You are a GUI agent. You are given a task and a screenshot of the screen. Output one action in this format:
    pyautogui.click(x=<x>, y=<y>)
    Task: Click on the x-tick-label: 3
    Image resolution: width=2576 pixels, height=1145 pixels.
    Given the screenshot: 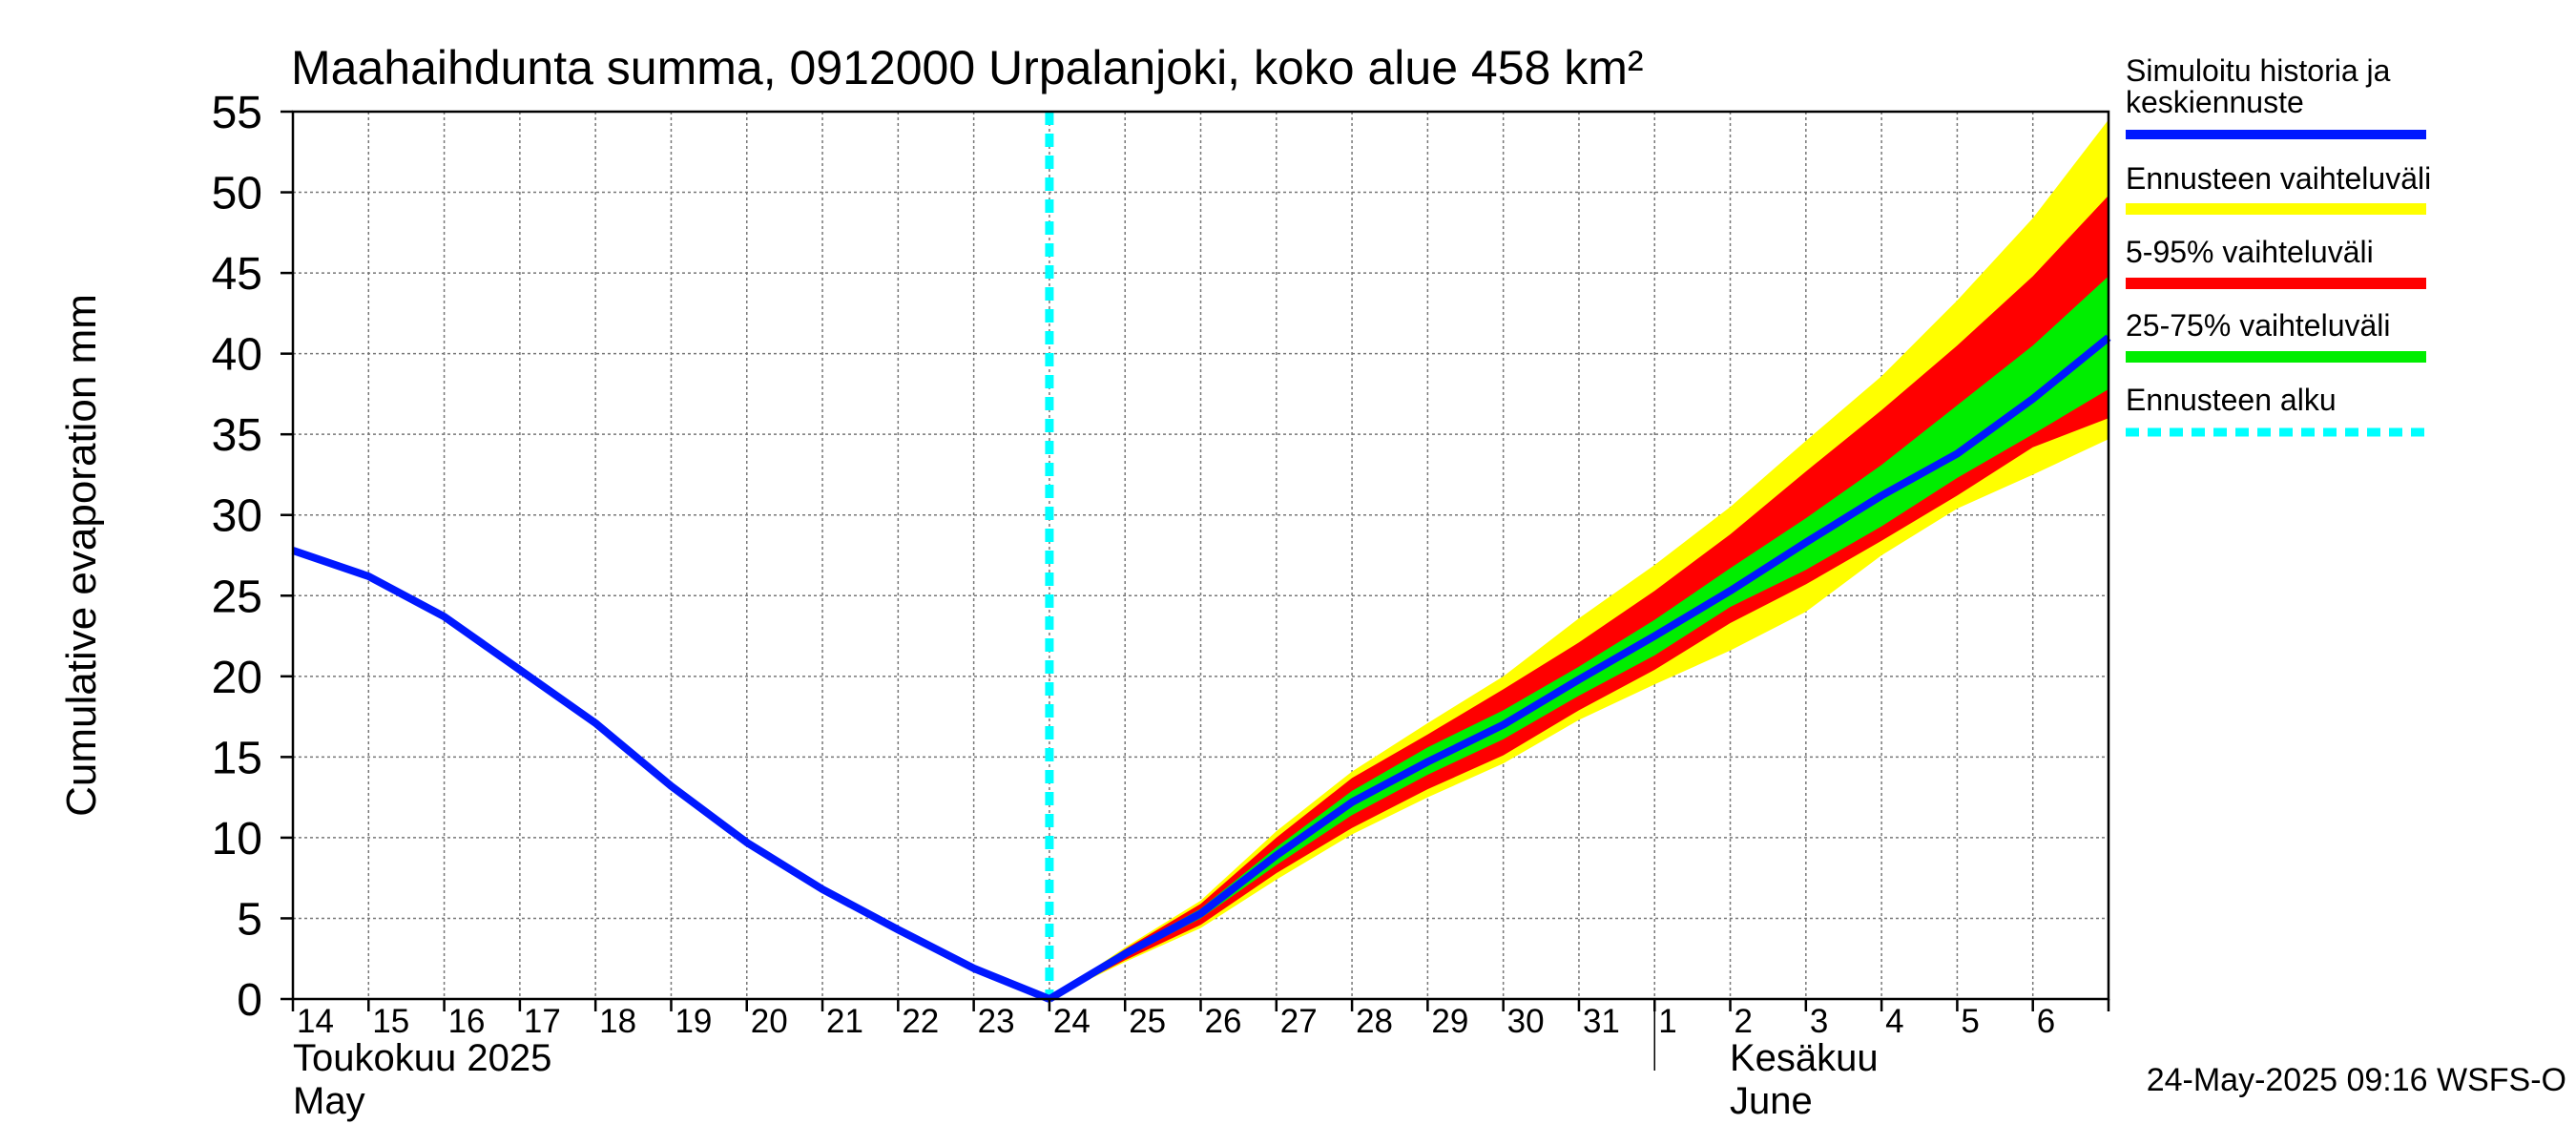 What is the action you would take?
    pyautogui.click(x=1819, y=1022)
    